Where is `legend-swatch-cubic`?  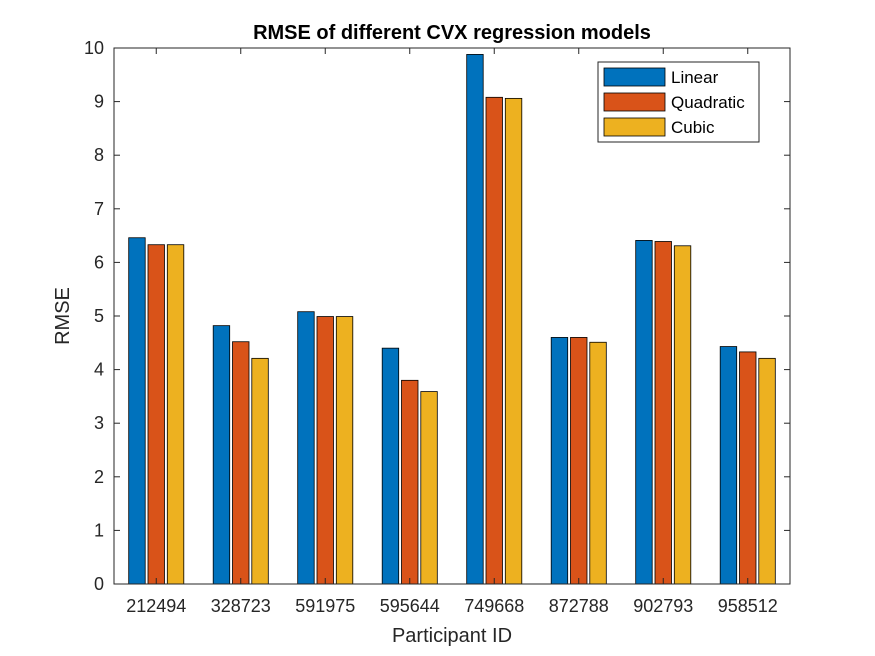 legend-swatch-cubic is located at coordinates (634, 127).